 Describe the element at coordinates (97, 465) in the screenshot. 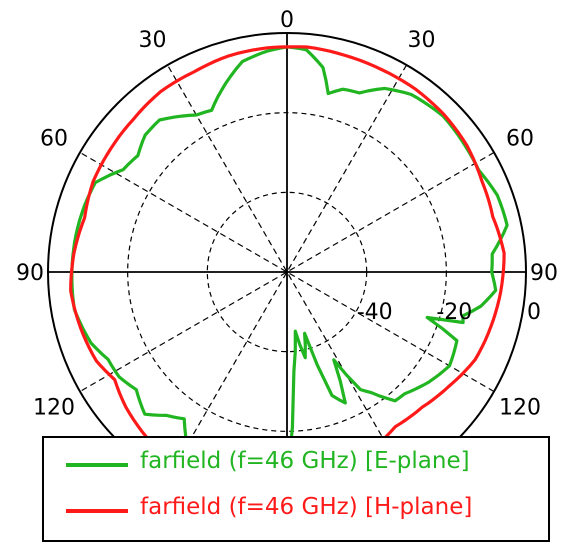

I see `legend-swatch-e-plane` at that location.